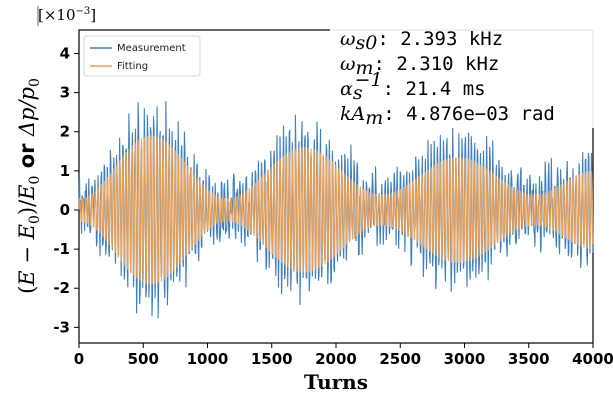  I want to click on x-tick-label: 4000, so click(592, 359).